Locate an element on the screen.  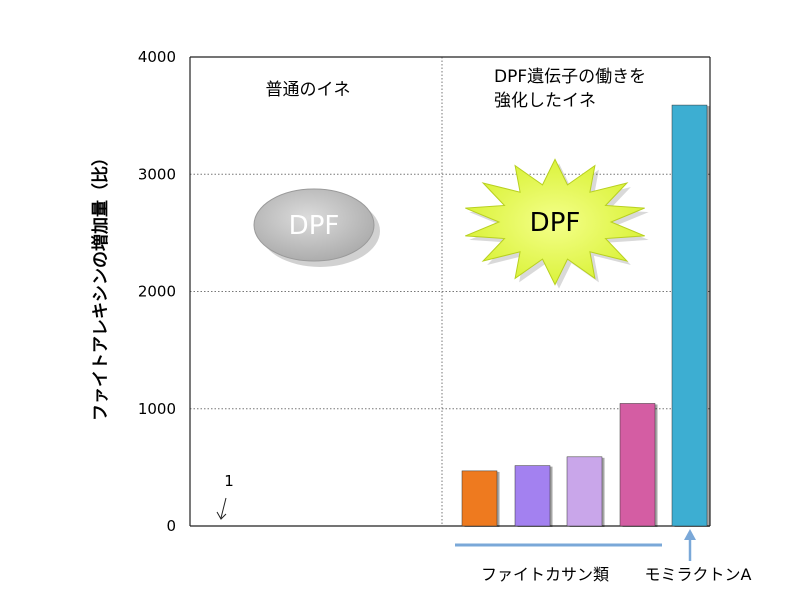
y-tick-label-1000: 1000 is located at coordinates (157, 409).